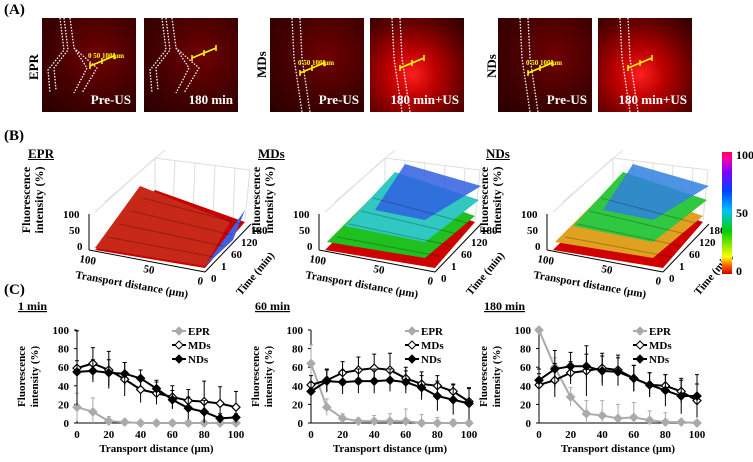  I want to click on series-epr: EPR, so click(618, 376).